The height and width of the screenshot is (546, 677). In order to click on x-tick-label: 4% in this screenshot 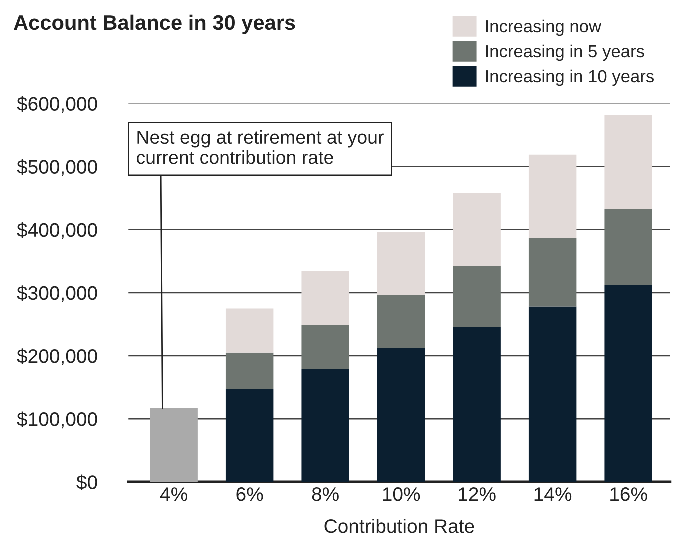, I will do `click(174, 495)`.